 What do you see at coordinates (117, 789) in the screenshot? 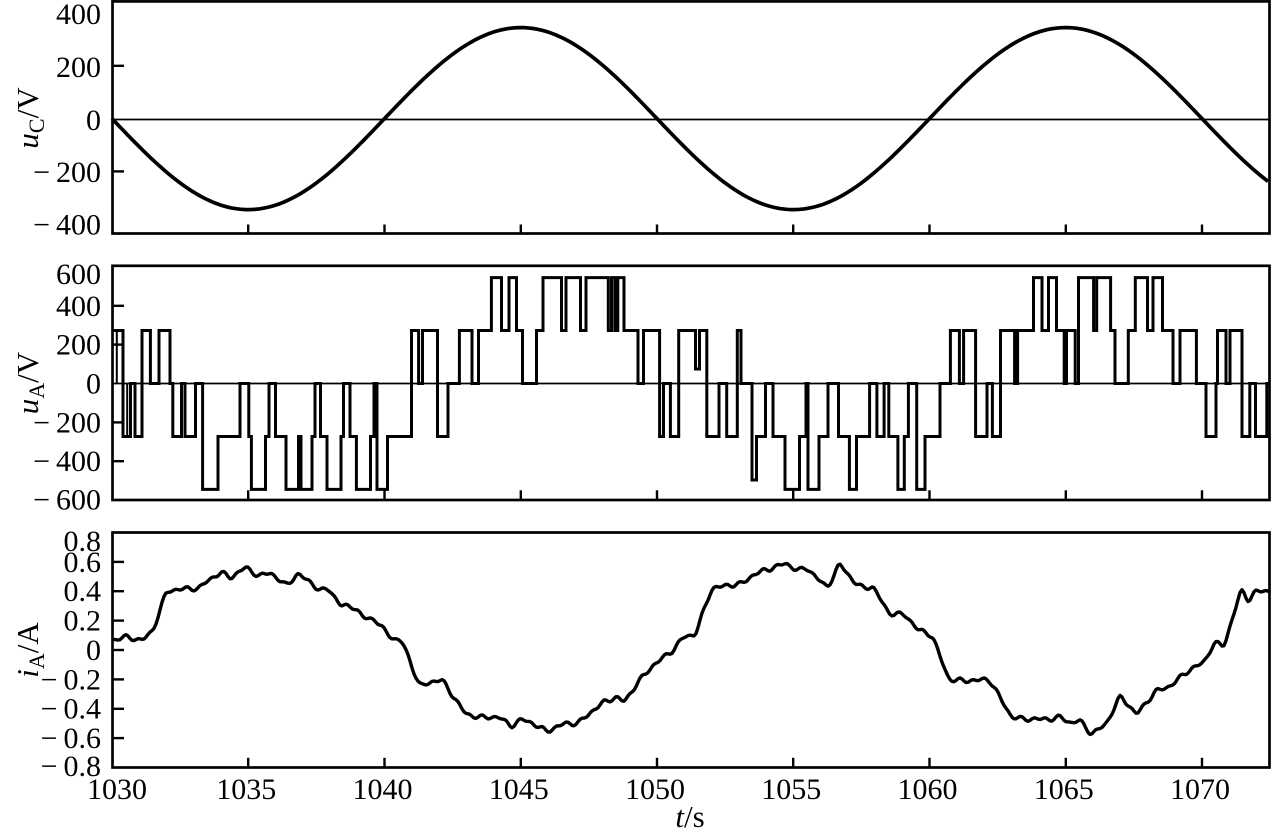
I see `svg-text: 1030` at bounding box center [117, 789].